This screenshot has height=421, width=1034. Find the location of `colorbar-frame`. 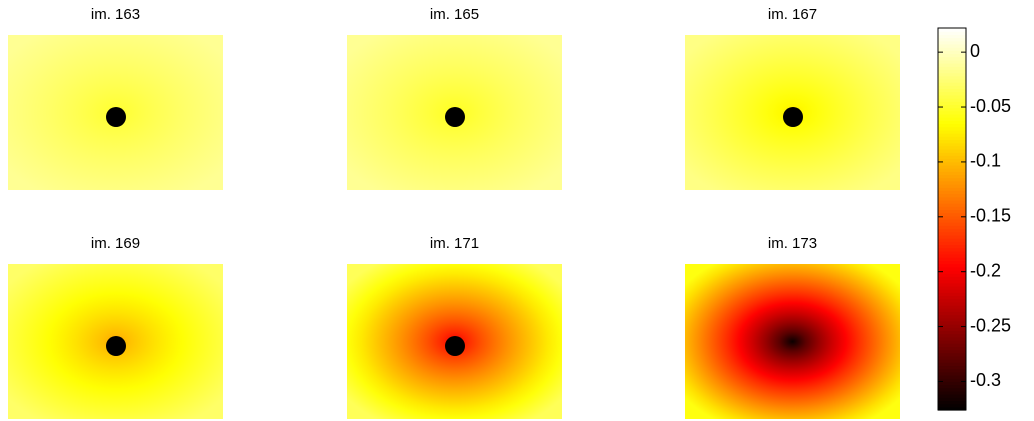

colorbar-frame is located at coordinates (952, 219).